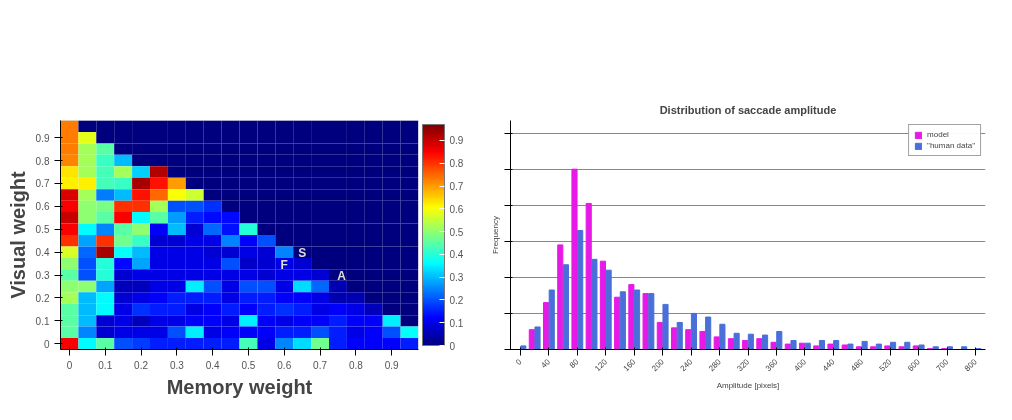 This screenshot has width=1012, height=420. What do you see at coordinates (857, 365) in the screenshot?
I see `x-tick-label: 480` at bounding box center [857, 365].